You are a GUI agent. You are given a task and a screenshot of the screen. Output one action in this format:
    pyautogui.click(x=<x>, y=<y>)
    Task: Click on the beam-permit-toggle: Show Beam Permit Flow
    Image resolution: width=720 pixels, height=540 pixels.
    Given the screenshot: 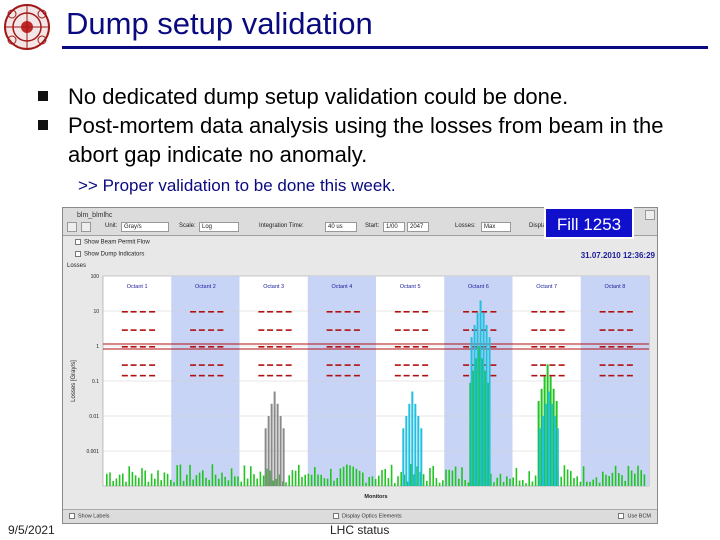 What is the action you would take?
    pyautogui.click(x=360, y=244)
    